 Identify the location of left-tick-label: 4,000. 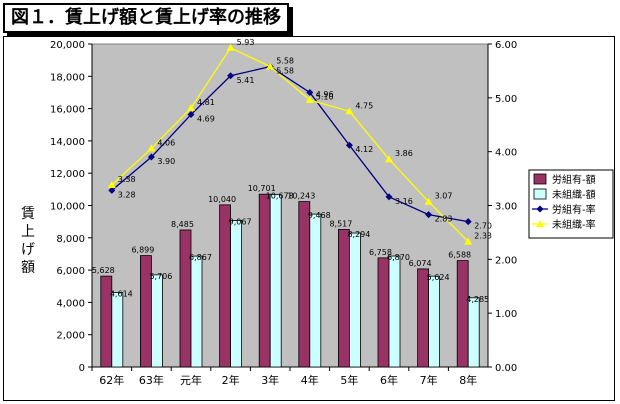
(70, 303).